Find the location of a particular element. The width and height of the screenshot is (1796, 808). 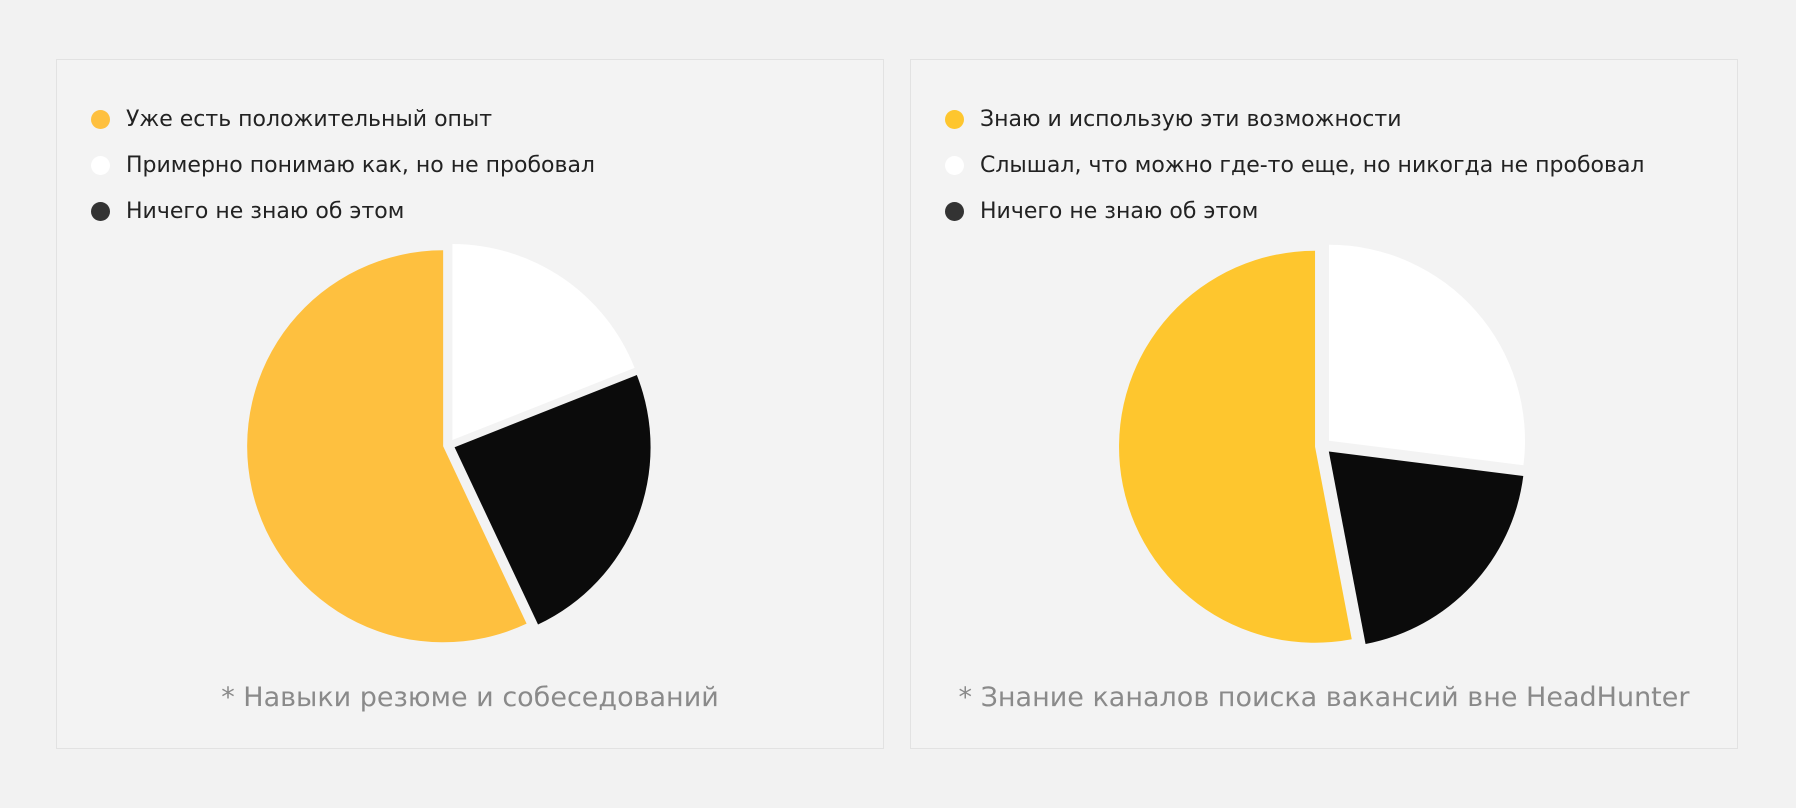

legend-item-positive-experience: Уже есть положительный опыт is located at coordinates (343, 119).